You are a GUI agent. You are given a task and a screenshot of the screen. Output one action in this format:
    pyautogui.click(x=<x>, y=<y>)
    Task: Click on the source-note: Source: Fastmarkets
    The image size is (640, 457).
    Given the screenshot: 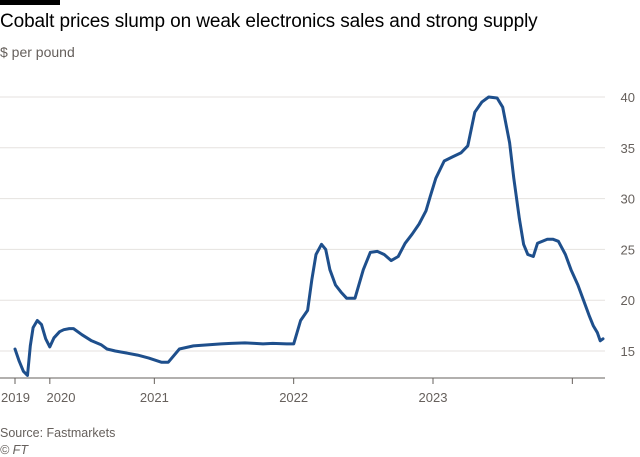 What is the action you would take?
    pyautogui.click(x=58, y=433)
    